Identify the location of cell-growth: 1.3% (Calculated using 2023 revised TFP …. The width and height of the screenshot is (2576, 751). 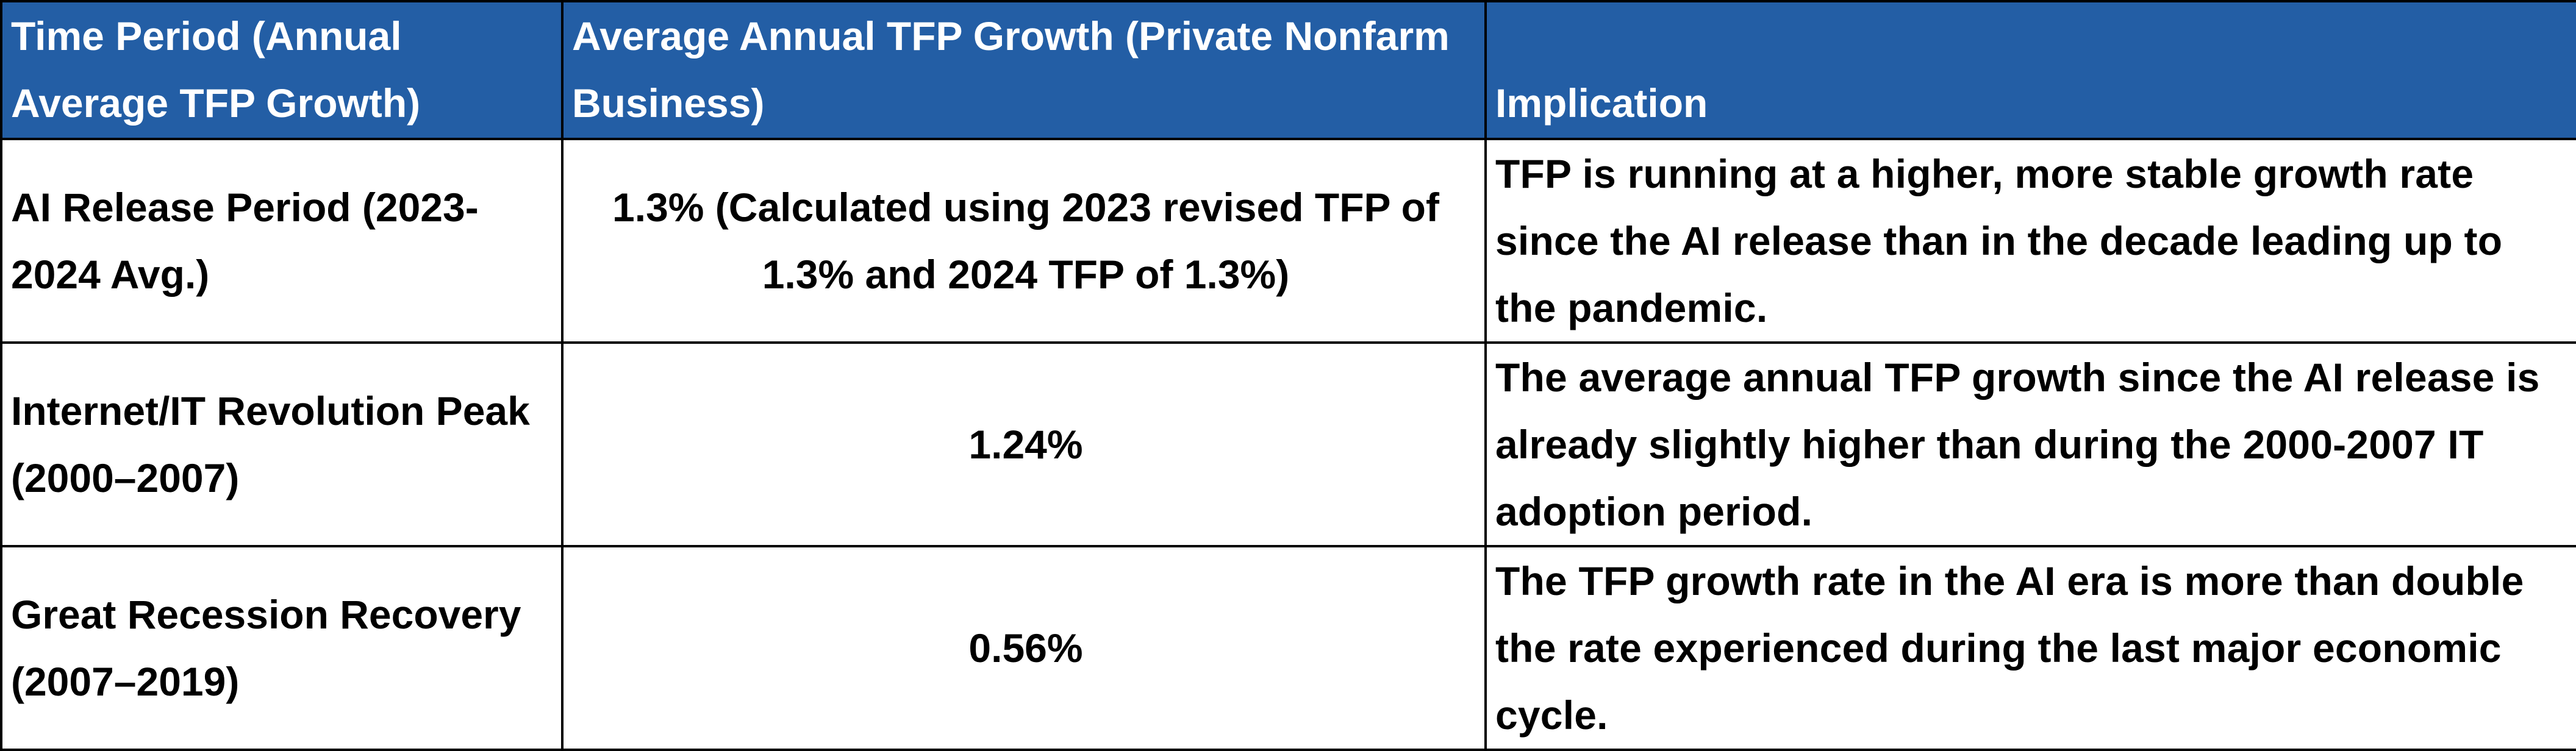
(1024, 241).